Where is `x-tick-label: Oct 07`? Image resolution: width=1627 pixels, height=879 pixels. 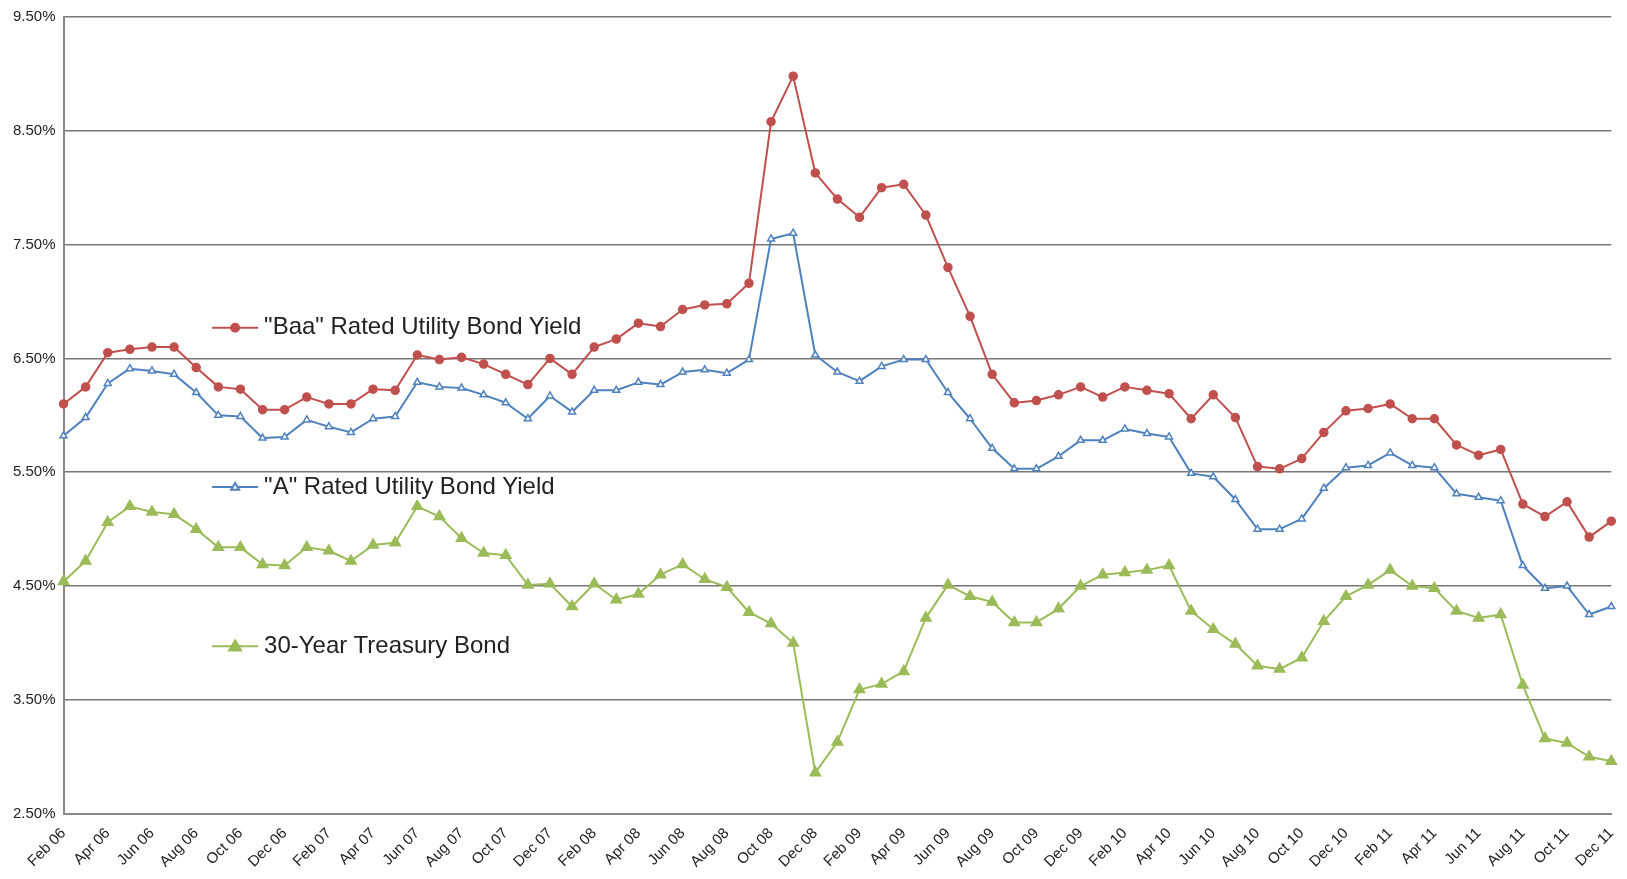 x-tick-label: Oct 07 is located at coordinates (489, 846).